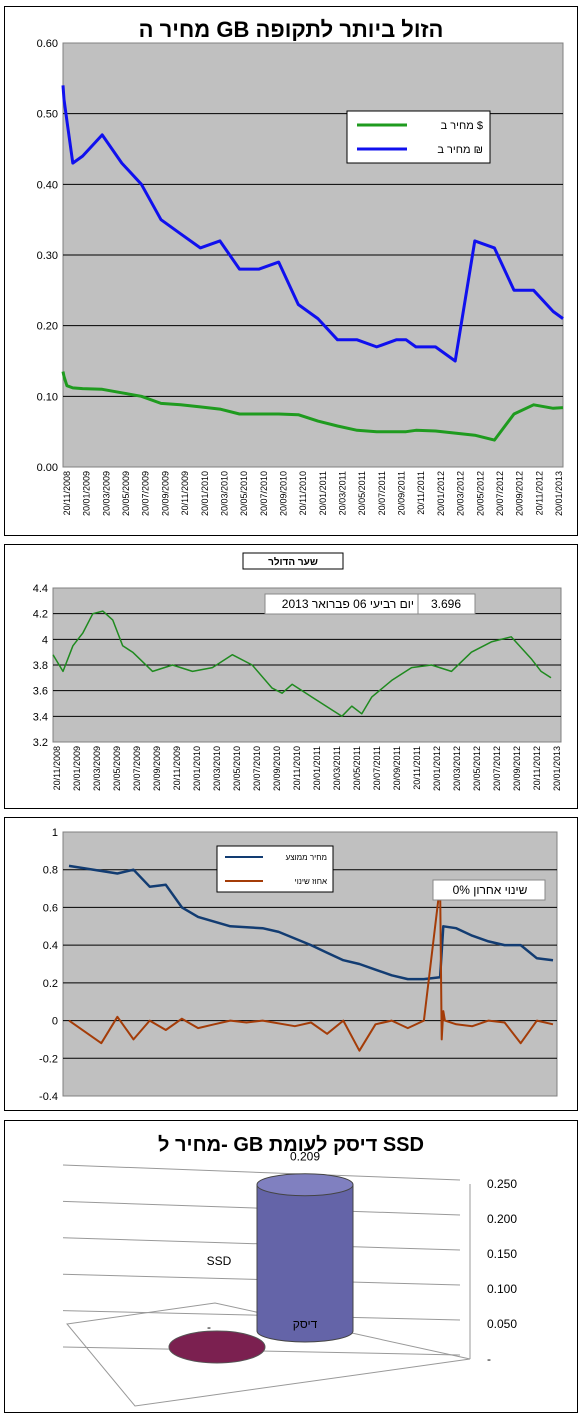 This screenshot has height=1418, width=585. Describe the element at coordinates (497, 768) in the screenshot. I see `c2-x-tick: 20/07/2012` at that location.